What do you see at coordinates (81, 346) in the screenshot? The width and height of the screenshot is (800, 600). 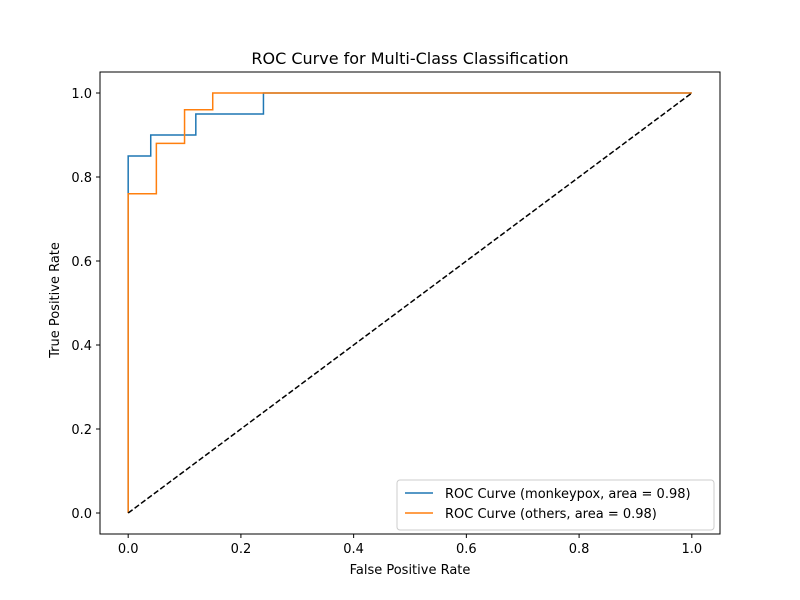 I see `y-tick-label: 0.4` at bounding box center [81, 346].